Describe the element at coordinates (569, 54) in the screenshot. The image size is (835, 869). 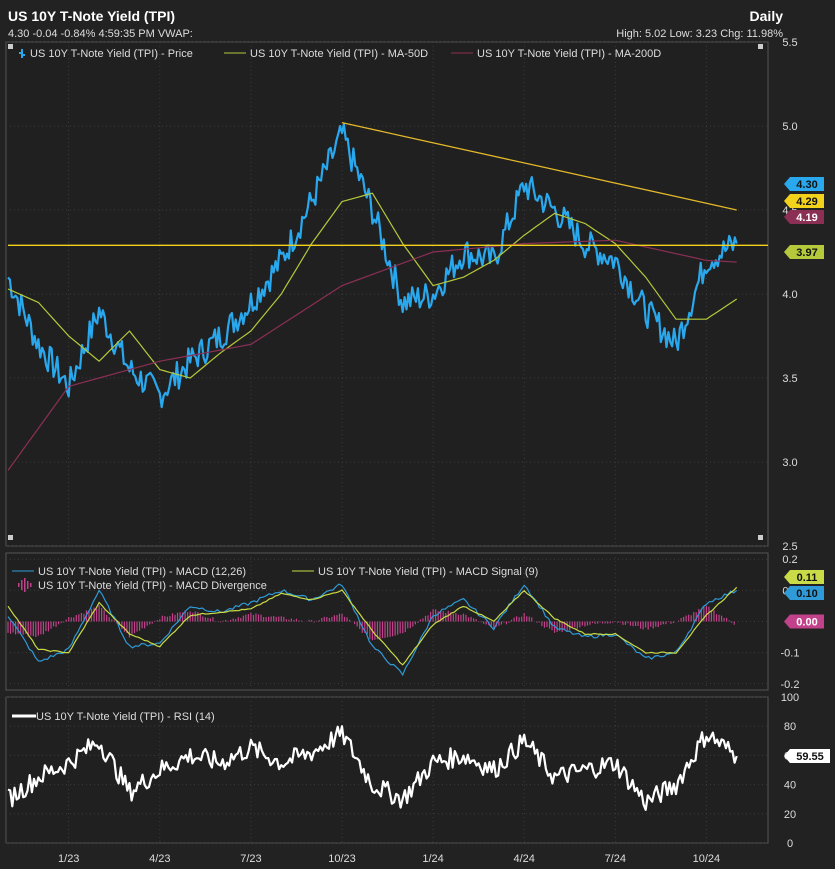
I see `legend-ma200: US 10Y T-Note Yield (TPI) - MA-200D` at that location.